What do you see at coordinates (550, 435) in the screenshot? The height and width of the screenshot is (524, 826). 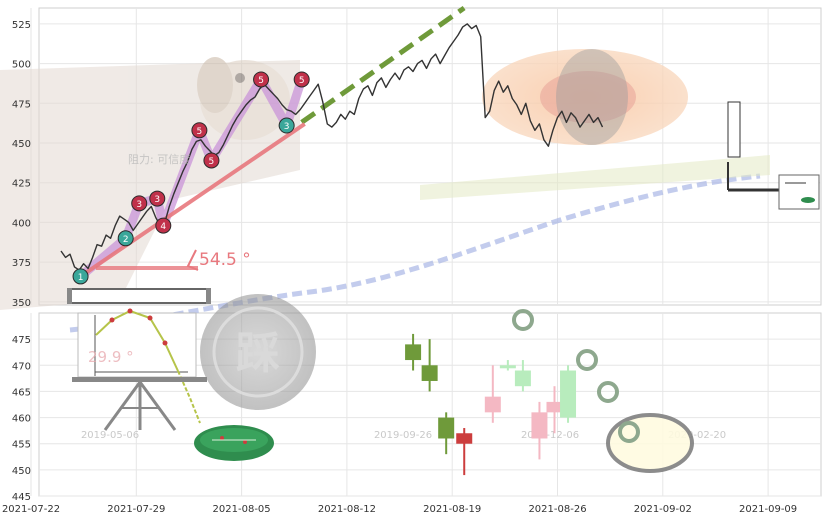 I see `ghost-date-label: 2019-12-06` at bounding box center [550, 435].